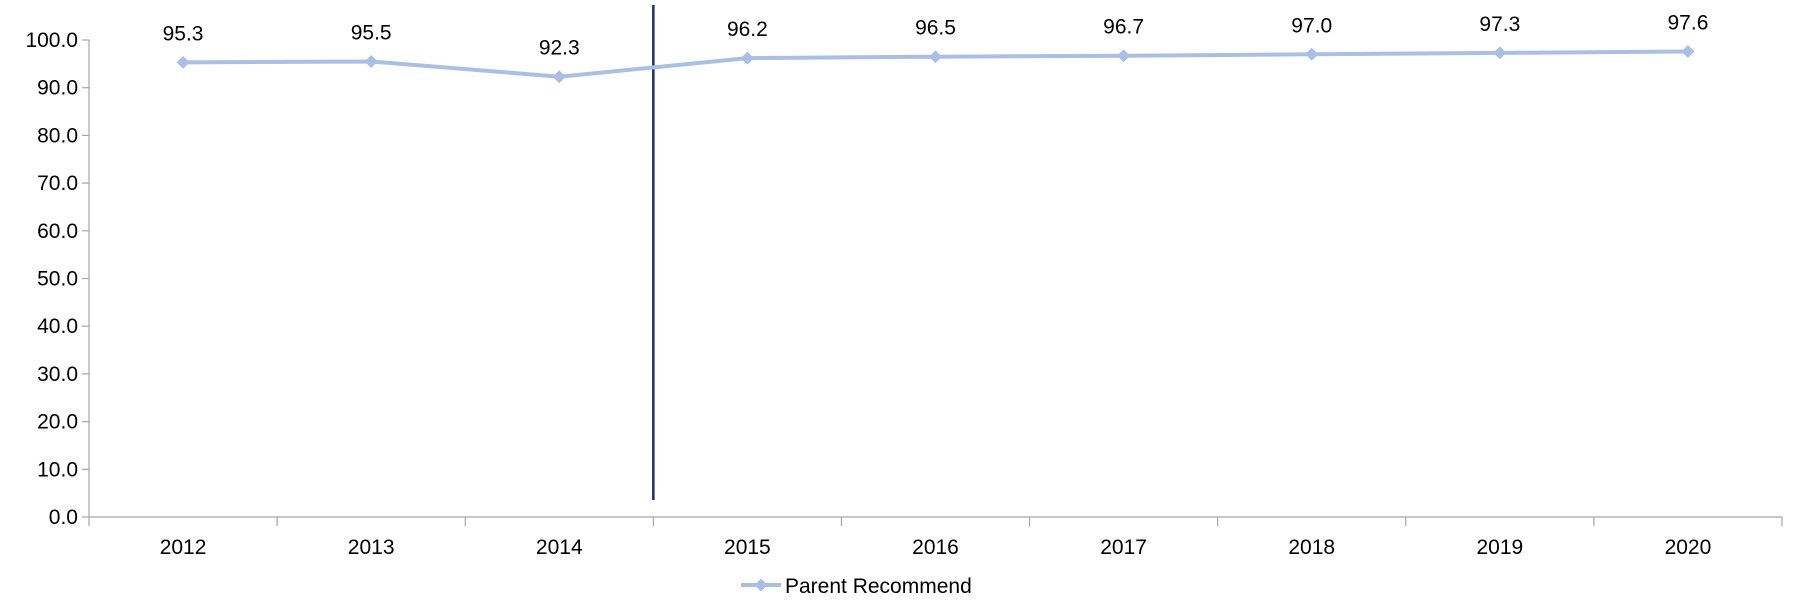  Describe the element at coordinates (878, 586) in the screenshot. I see `legend-label: Parent Recommend` at that location.